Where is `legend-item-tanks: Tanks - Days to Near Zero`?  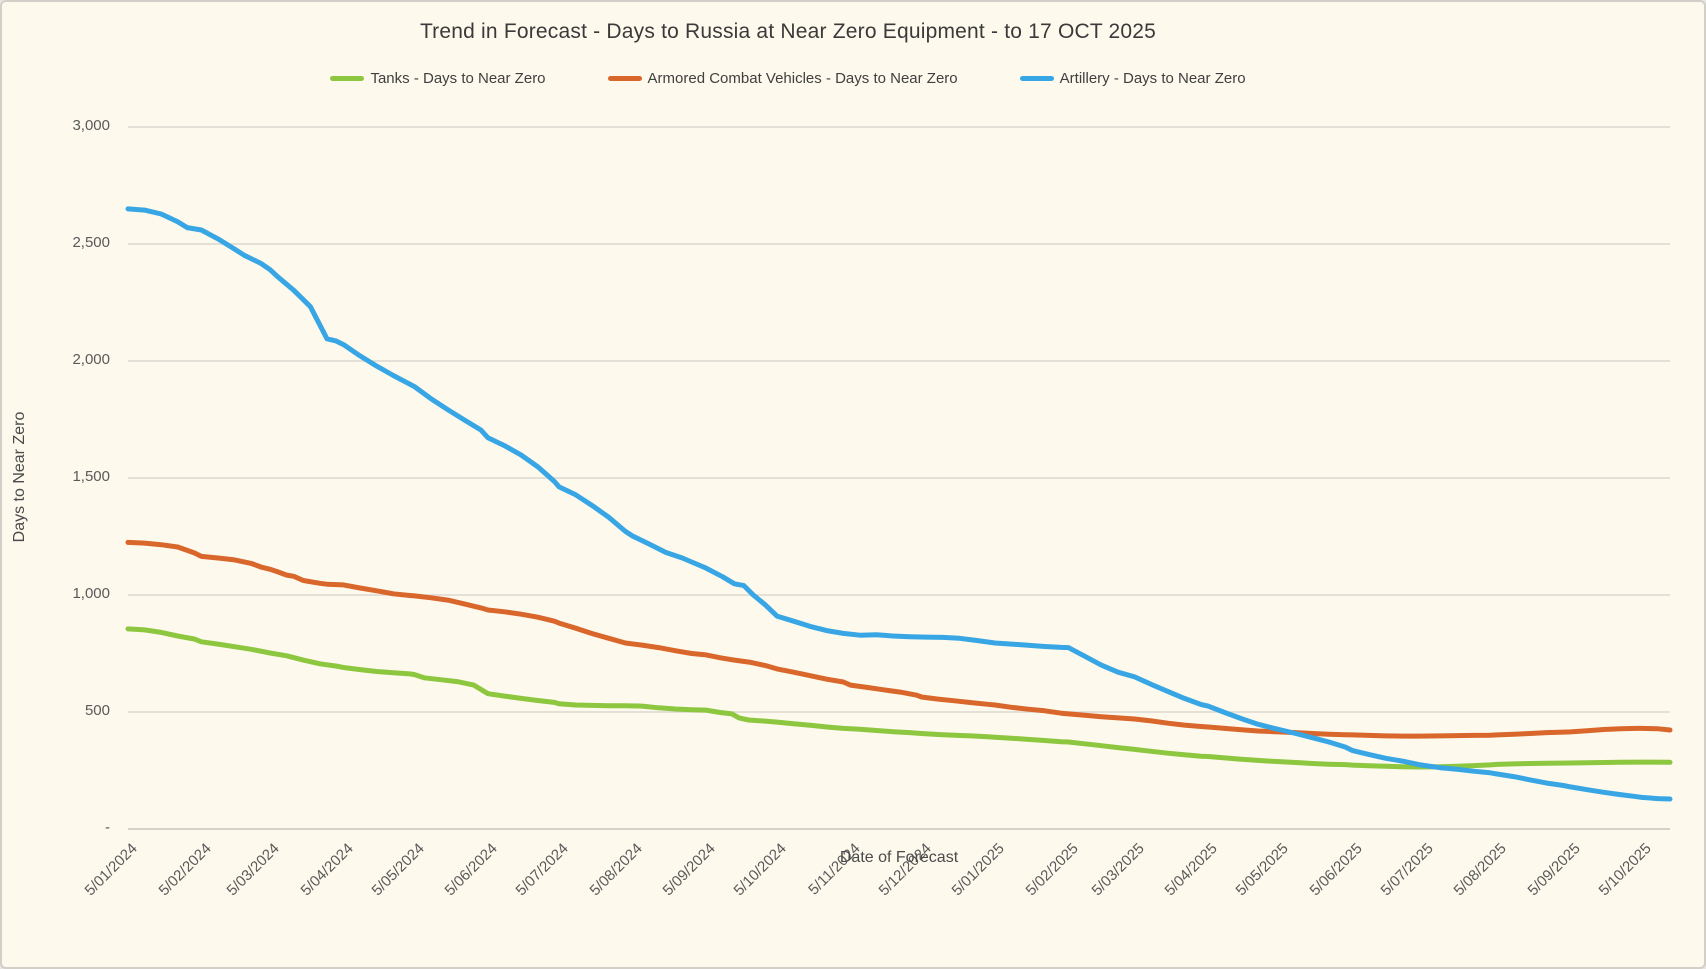 legend-item-tanks: Tanks - Days to Near Zero is located at coordinates (438, 78).